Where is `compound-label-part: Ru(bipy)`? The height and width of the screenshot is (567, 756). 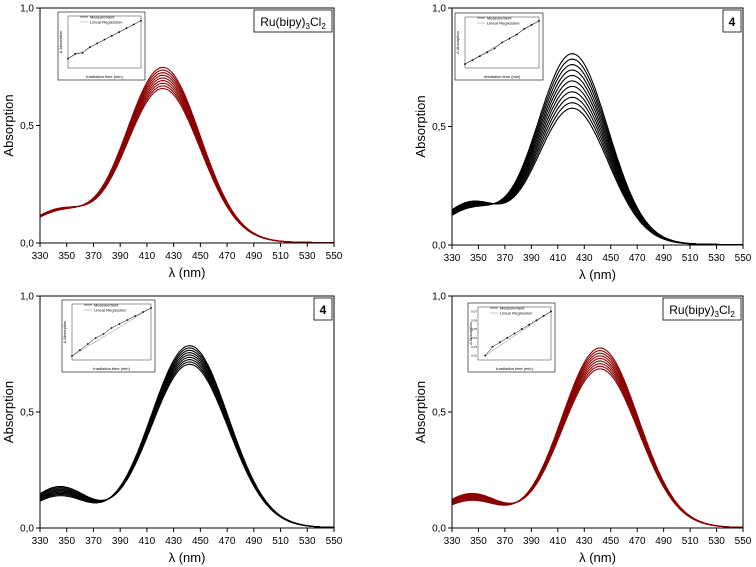 compound-label-part: Ru(bipy) is located at coordinates (691, 310).